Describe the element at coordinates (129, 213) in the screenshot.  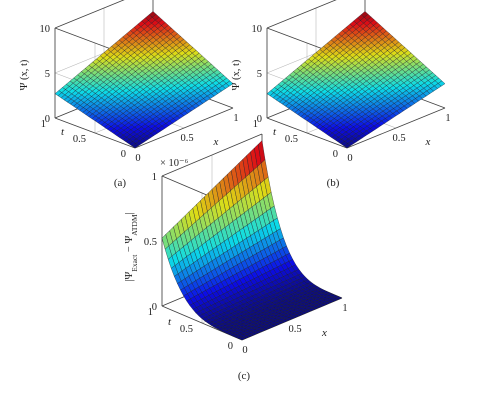
I see `z-label-close: |` at that location.